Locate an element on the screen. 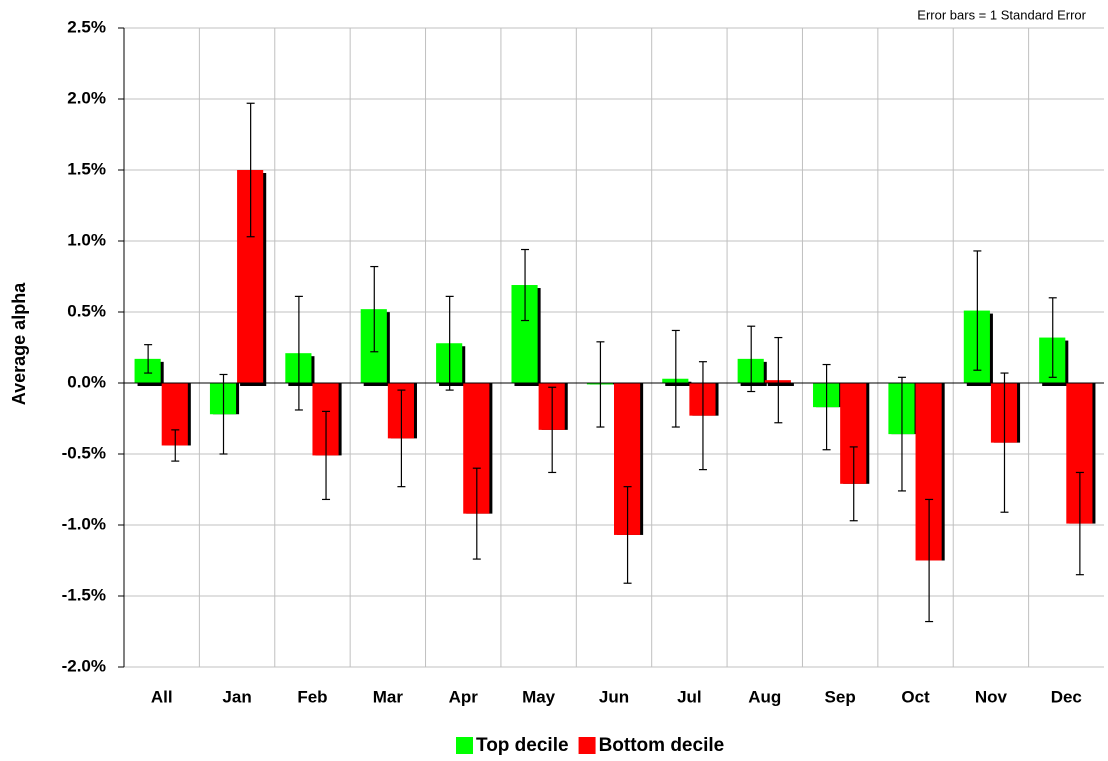  x-tick-label: Sep is located at coordinates (840, 696).